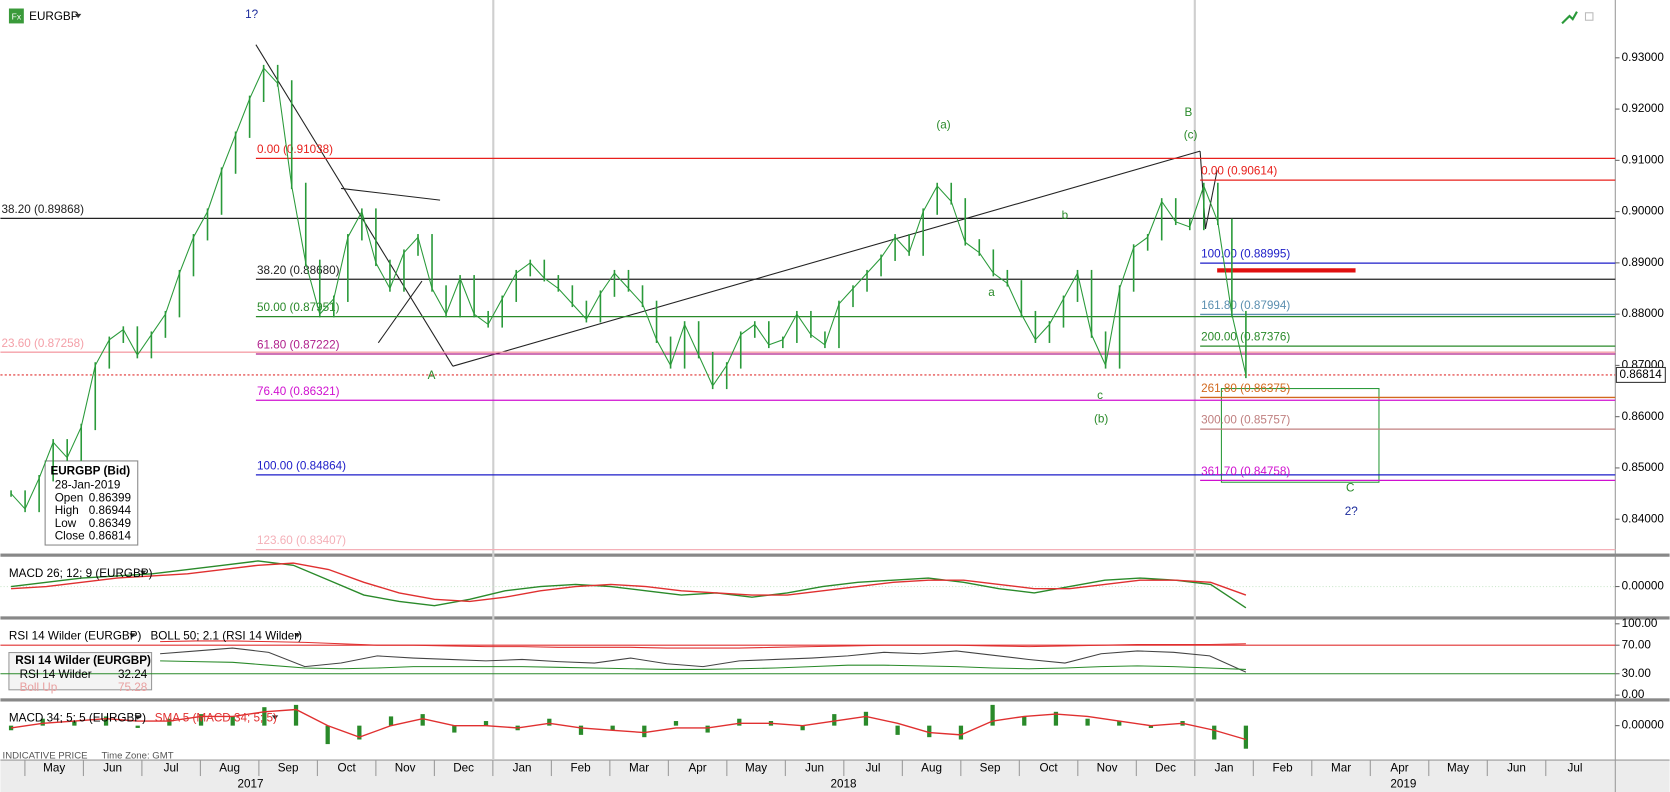 The height and width of the screenshot is (792, 1670). Describe the element at coordinates (990, 768) in the screenshot. I see `month-label: Sep` at that location.